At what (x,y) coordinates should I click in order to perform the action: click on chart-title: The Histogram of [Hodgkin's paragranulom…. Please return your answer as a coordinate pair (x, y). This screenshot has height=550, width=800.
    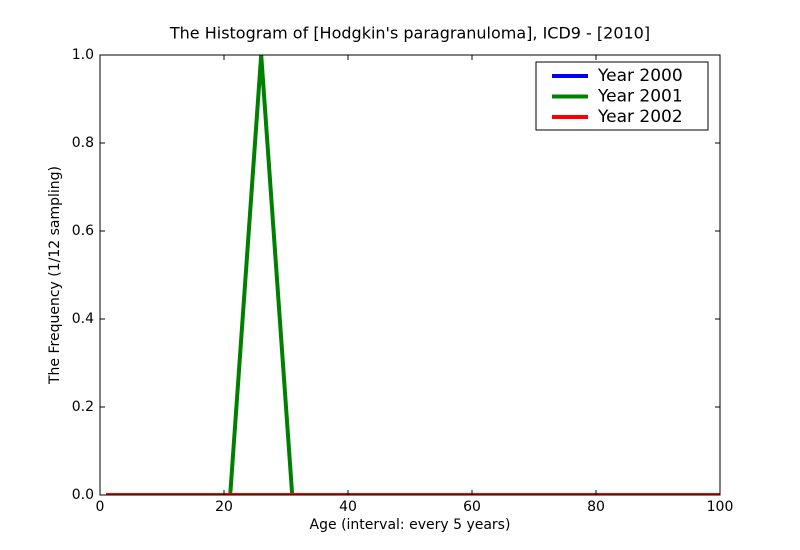
    Looking at the image, I should click on (409, 33).